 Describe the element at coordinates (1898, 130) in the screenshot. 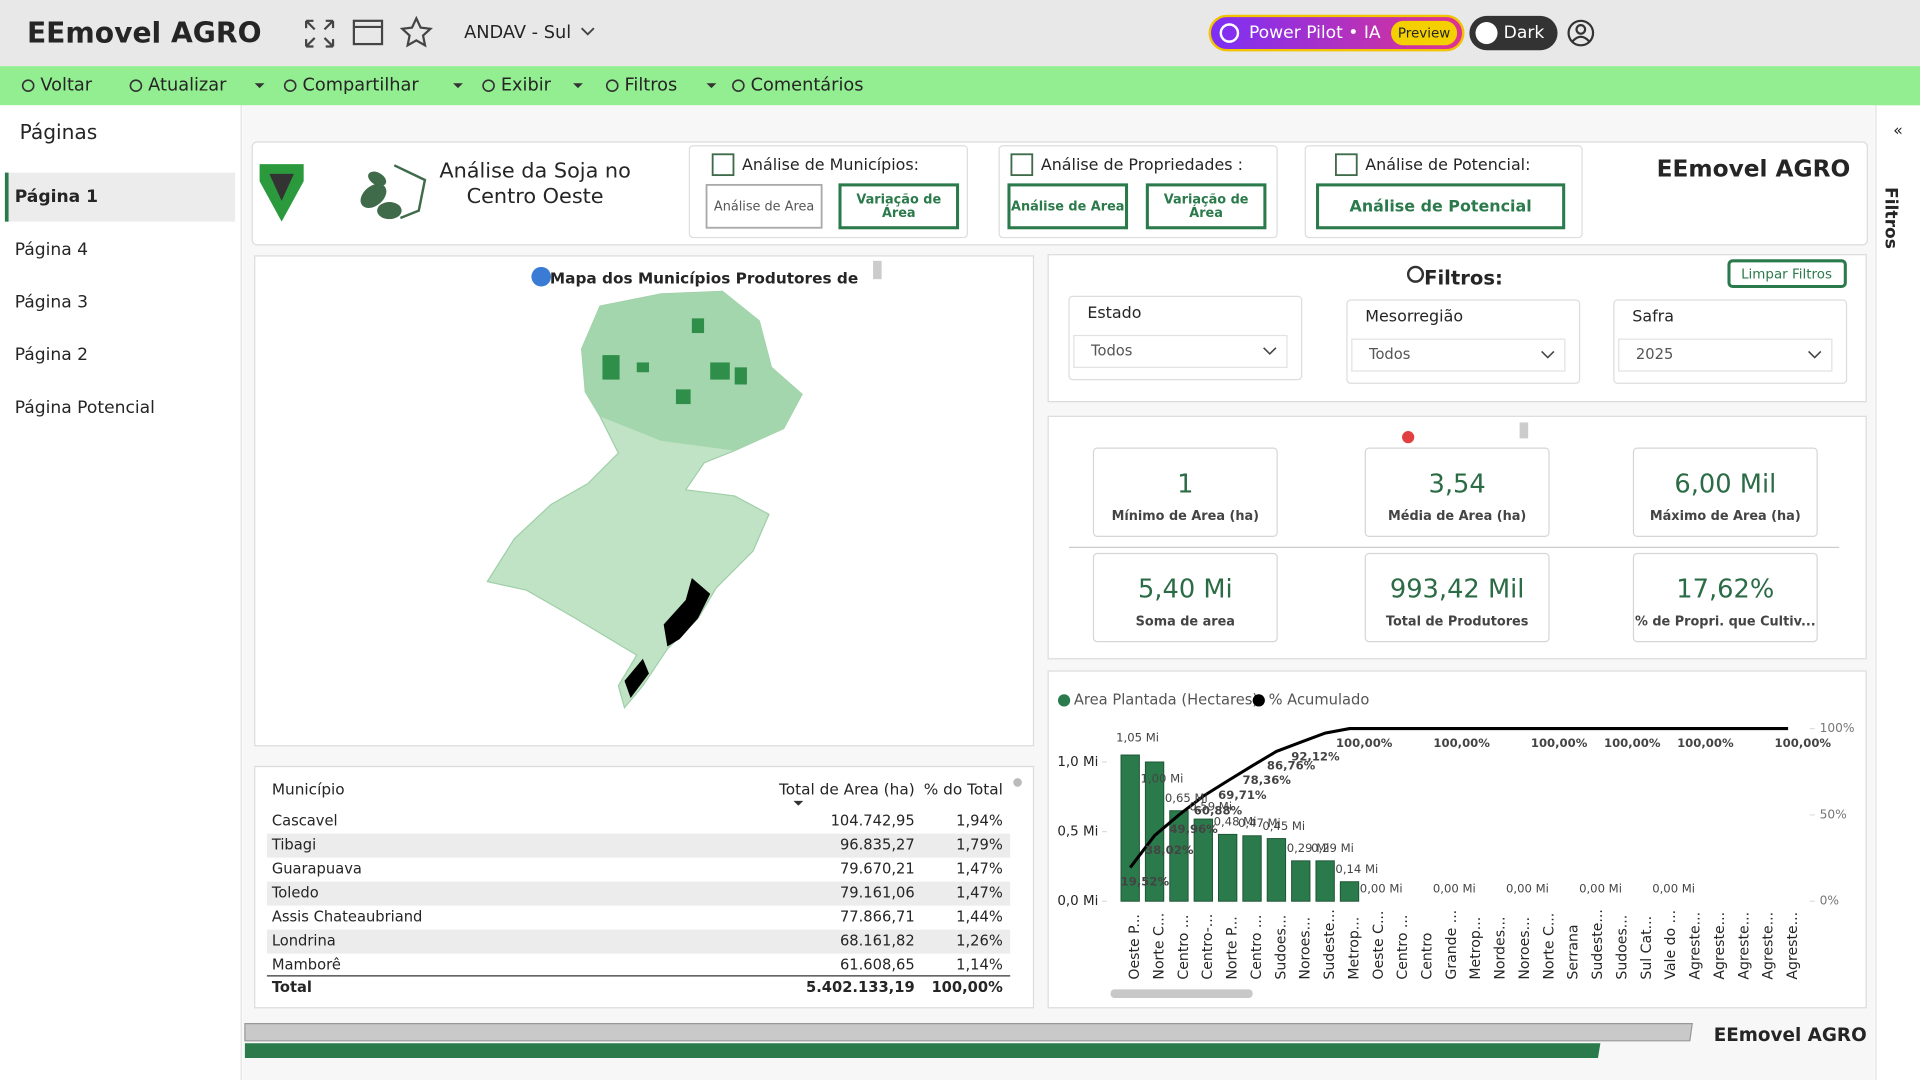

I see `filter-pane-collapse: «` at that location.